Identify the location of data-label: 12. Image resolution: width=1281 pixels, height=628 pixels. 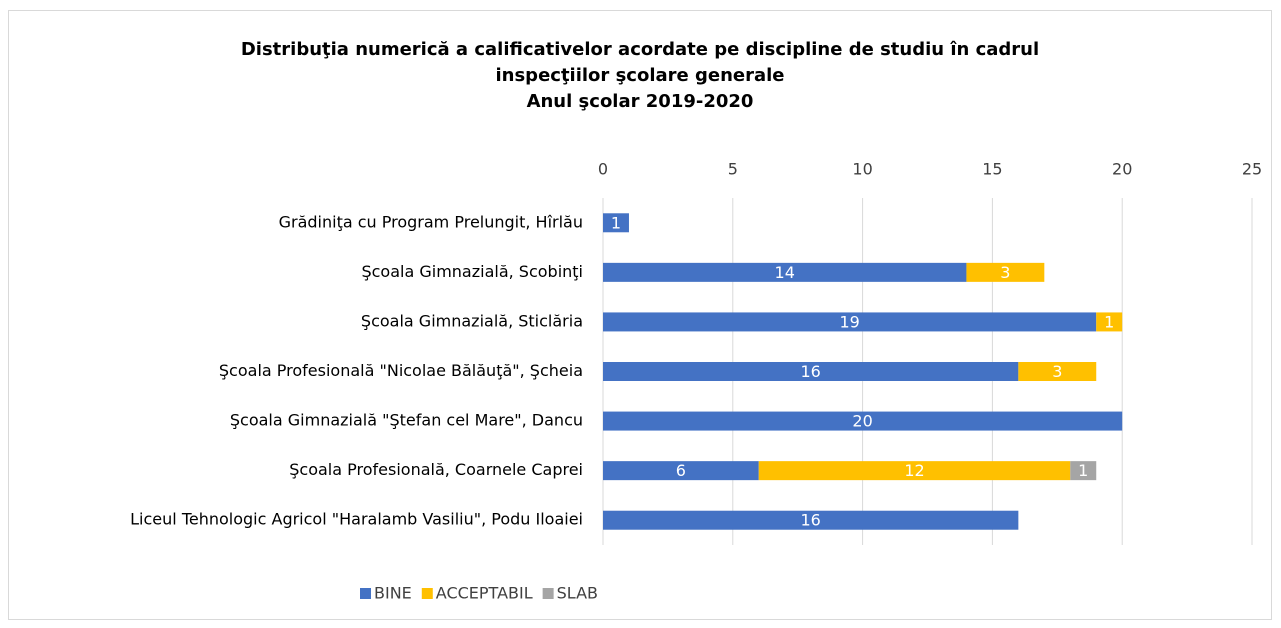
(914, 470).